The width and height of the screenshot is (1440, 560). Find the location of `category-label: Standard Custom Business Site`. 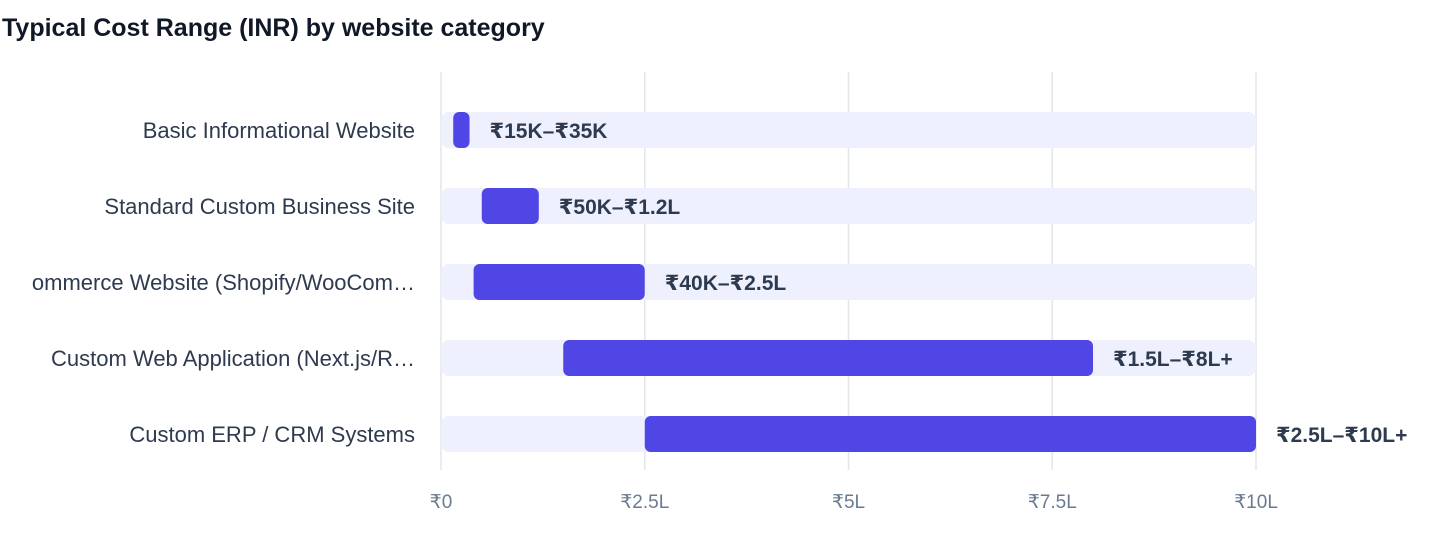

category-label: Standard Custom Business Site is located at coordinates (259, 206).